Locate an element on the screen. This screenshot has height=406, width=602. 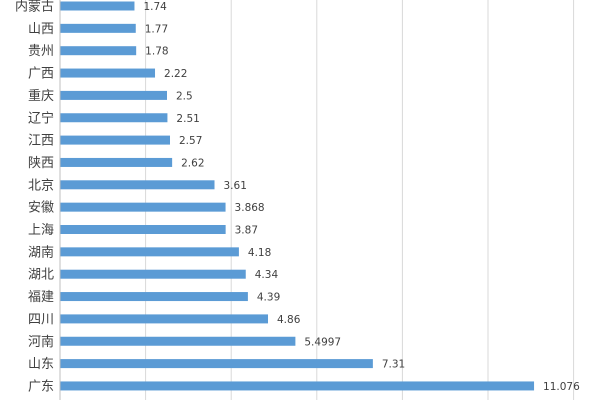
value-label: 4.86 is located at coordinates (289, 320).